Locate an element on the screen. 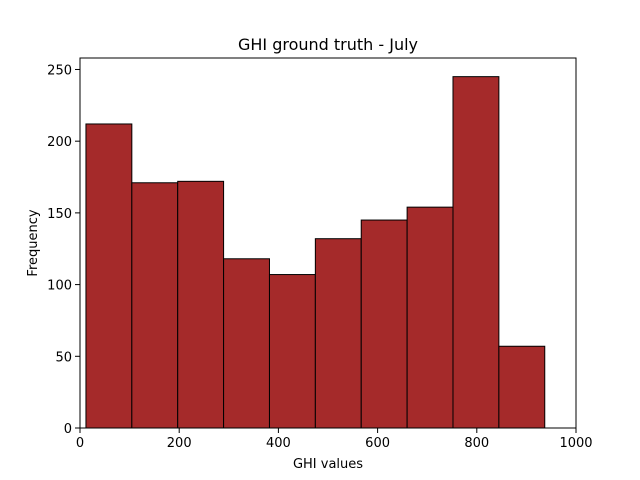 This screenshot has height=480, width=640. y-tick-label: 150 is located at coordinates (59, 214).